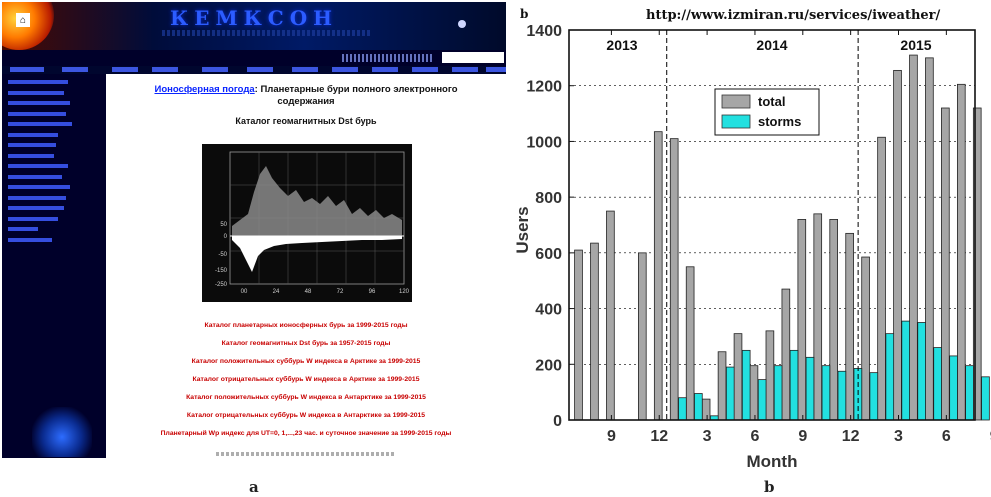 The image size is (991, 497). Describe the element at coordinates (317, 254) in the screenshot. I see `dst-curve` at that location.